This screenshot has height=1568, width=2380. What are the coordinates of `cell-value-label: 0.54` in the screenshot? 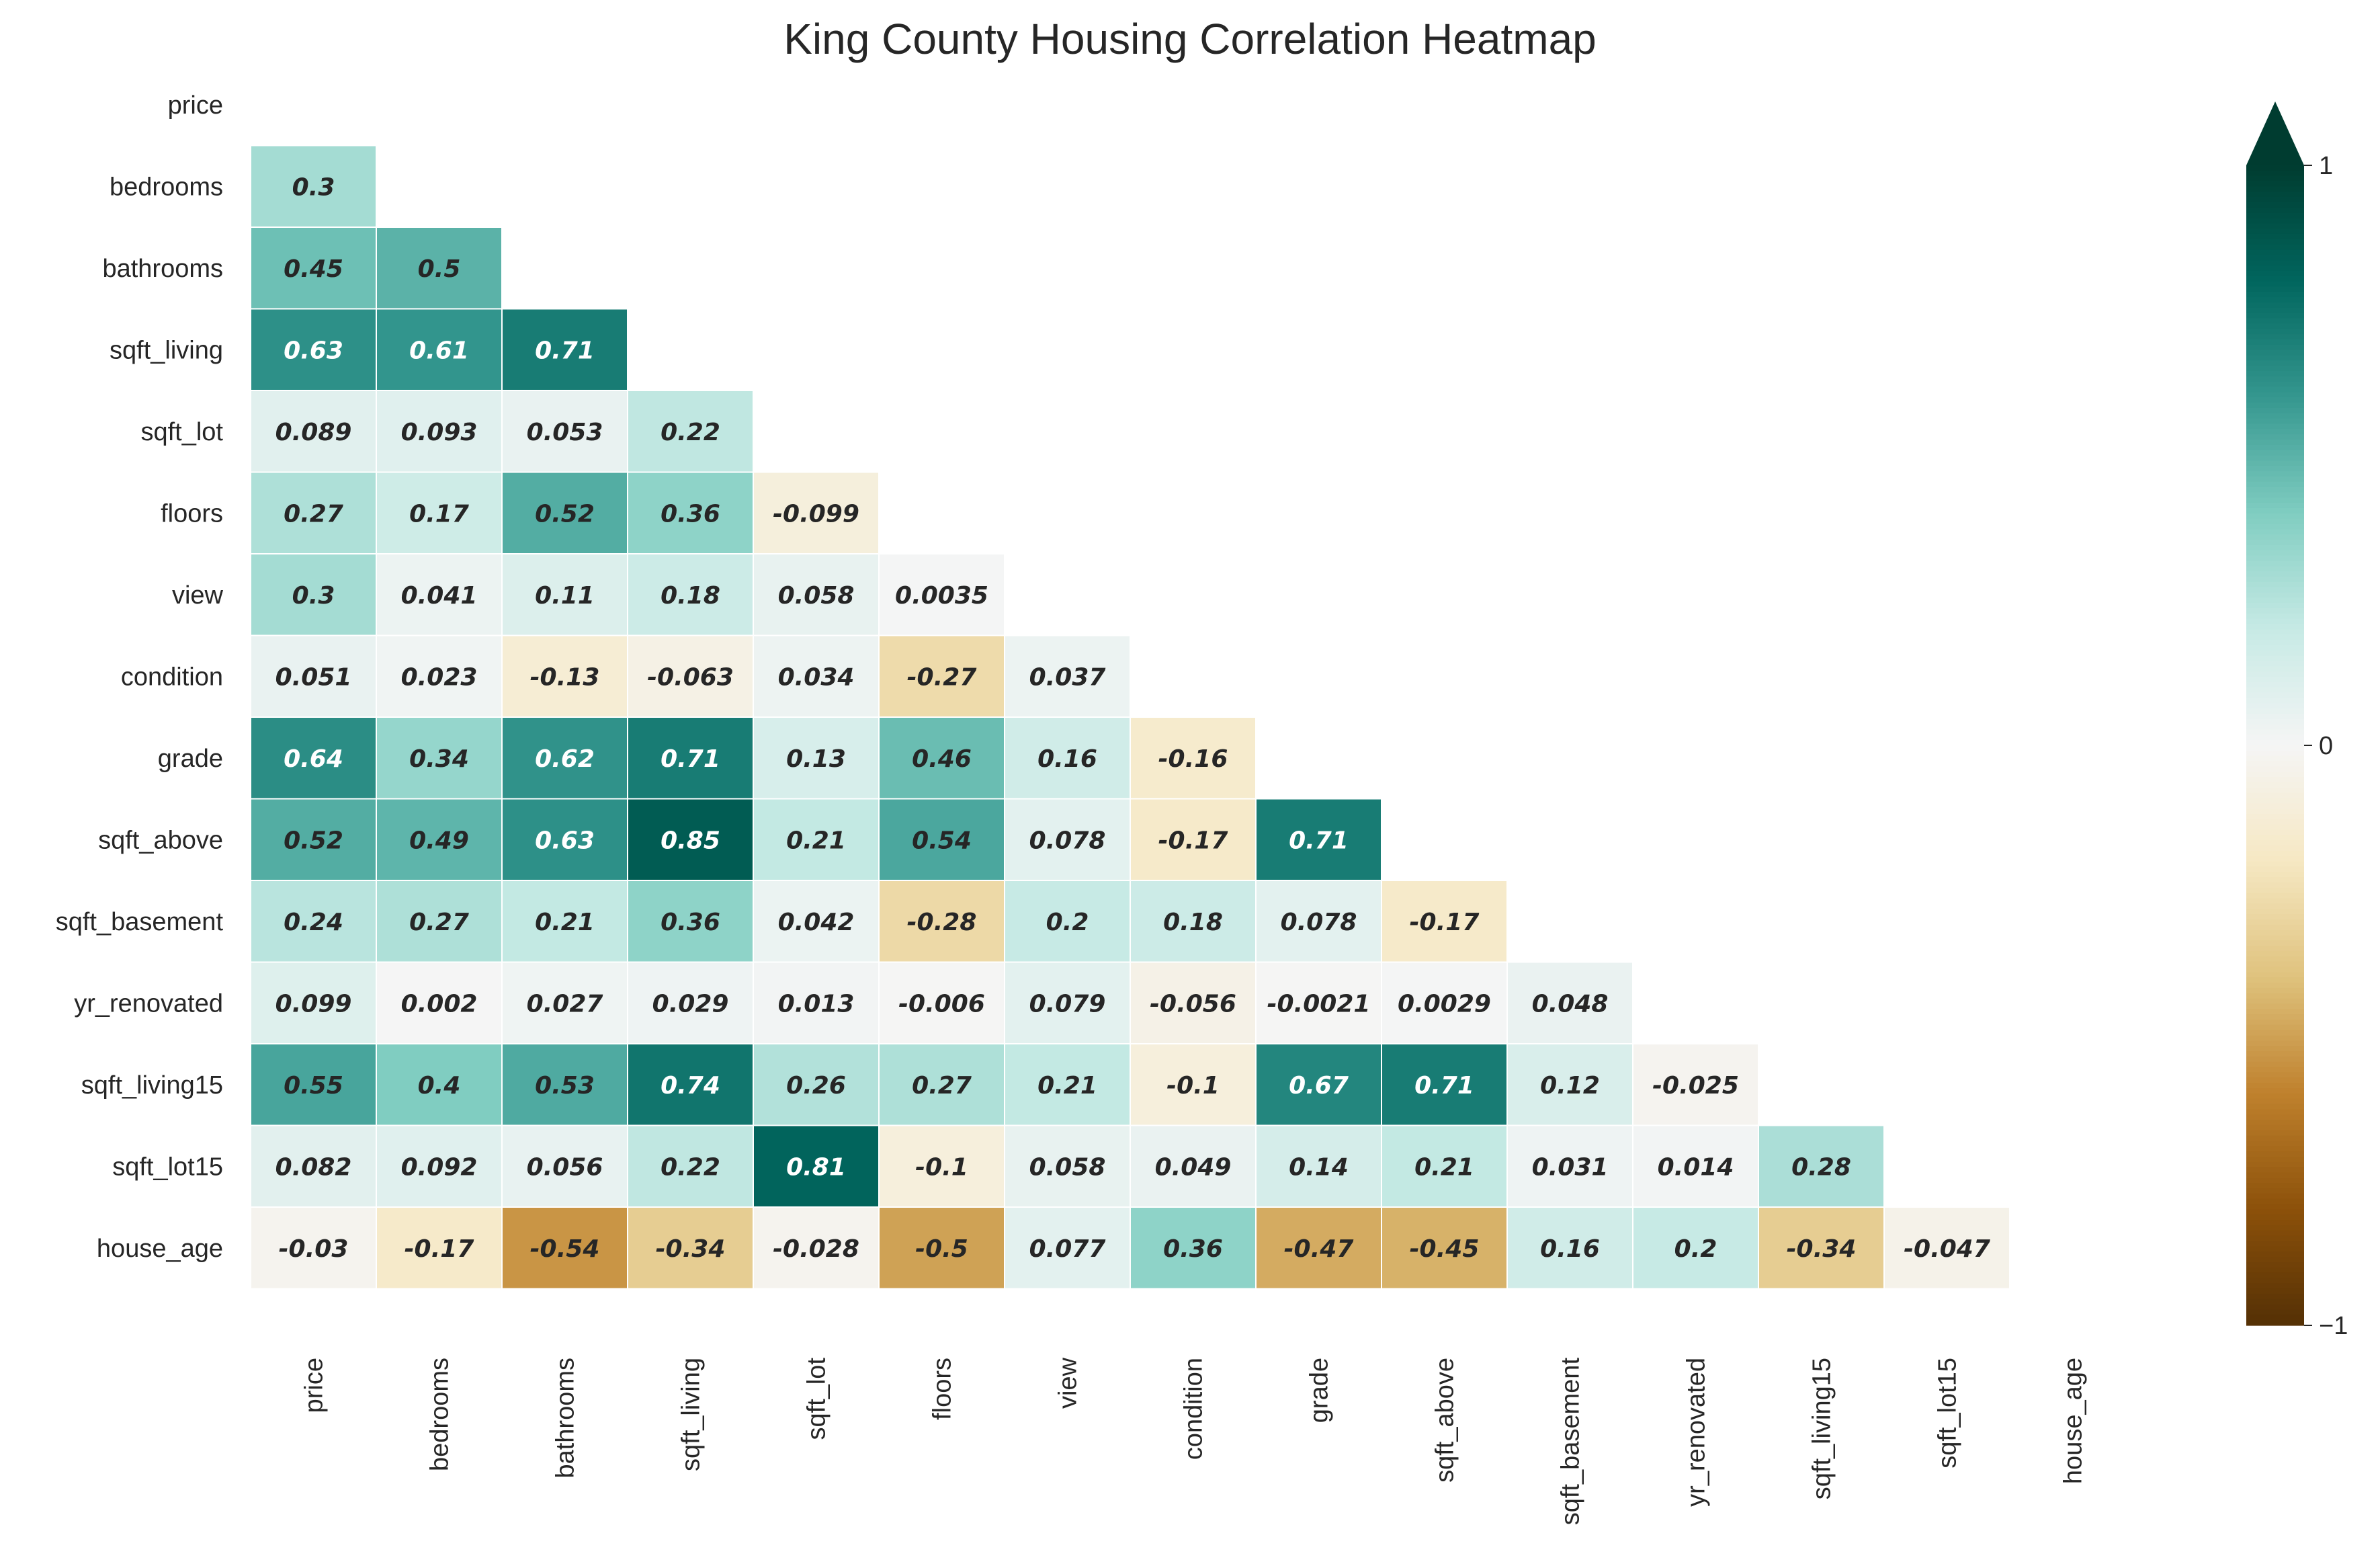 It's located at (942, 840).